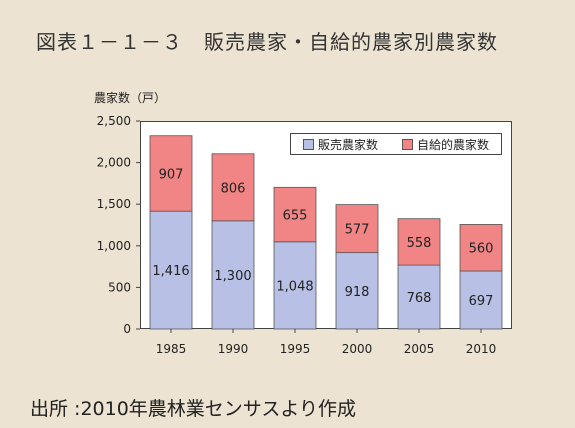  I want to click on x-tick-label: 2010, so click(481, 349).